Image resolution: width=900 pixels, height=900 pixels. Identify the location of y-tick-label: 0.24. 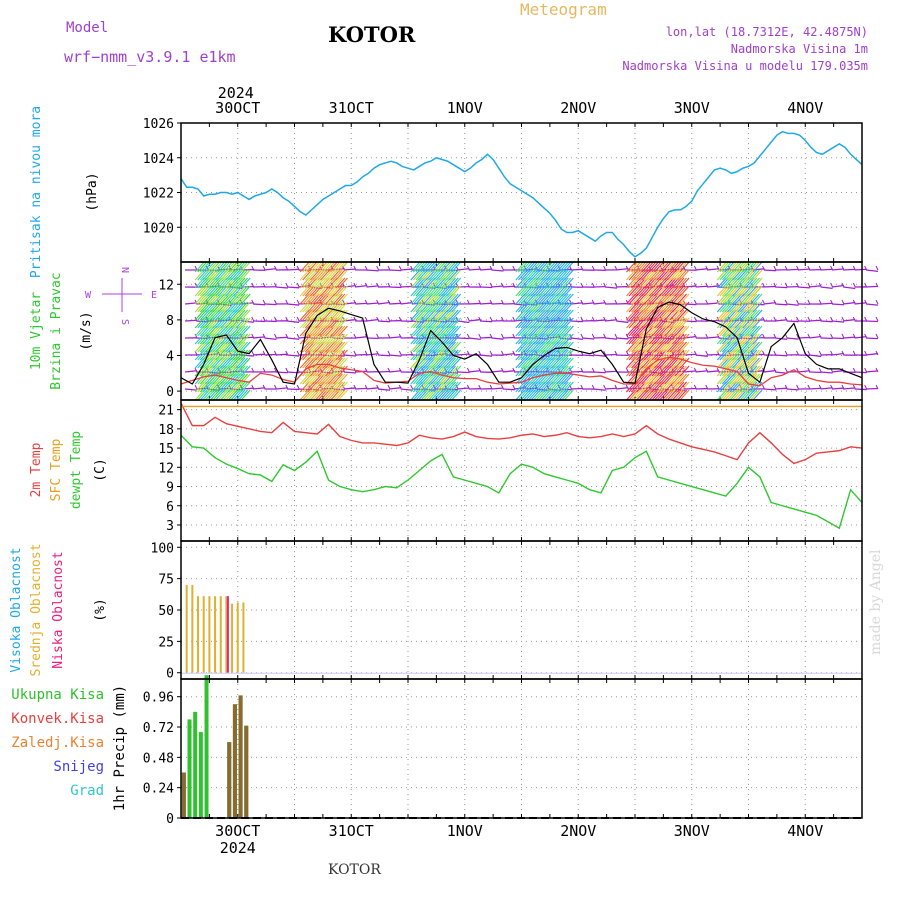
(158, 789).